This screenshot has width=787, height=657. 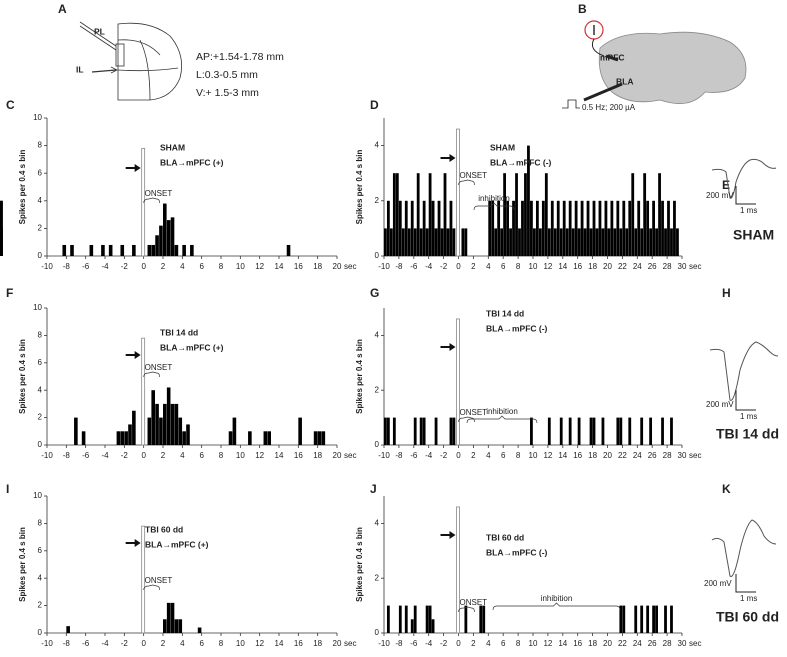 What do you see at coordinates (374, 105) in the screenshot?
I see `panel-letter: D` at bounding box center [374, 105].